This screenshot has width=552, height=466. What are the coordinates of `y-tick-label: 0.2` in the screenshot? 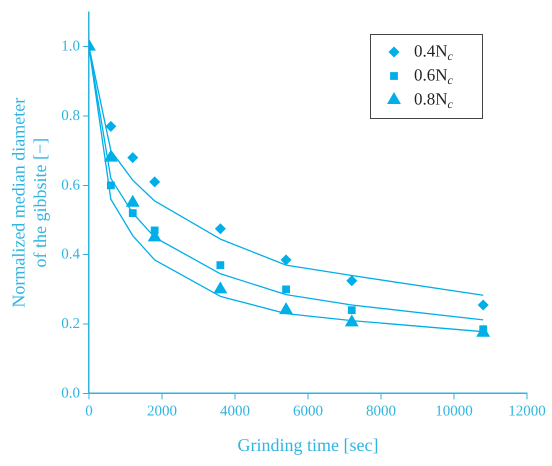 It's located at (70, 324).